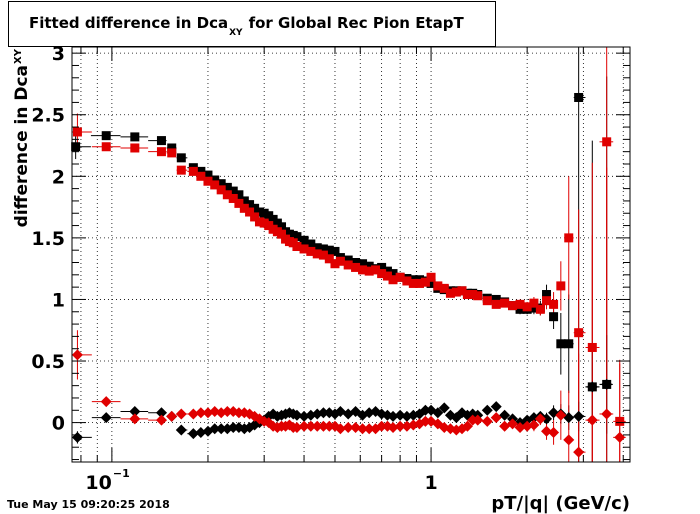  What do you see at coordinates (236, 33) in the screenshot?
I see `chart-title-sub: XY` at bounding box center [236, 33].